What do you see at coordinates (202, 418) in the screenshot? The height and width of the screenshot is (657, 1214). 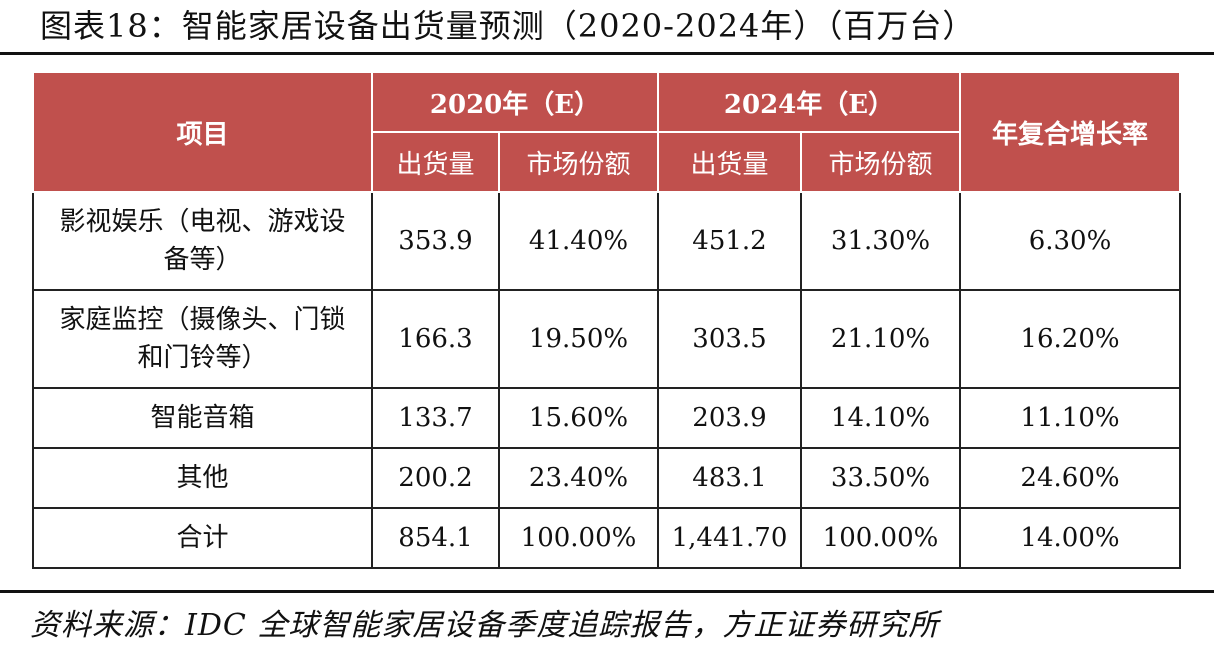 I see `category-cell: 智能音箱` at bounding box center [202, 418].